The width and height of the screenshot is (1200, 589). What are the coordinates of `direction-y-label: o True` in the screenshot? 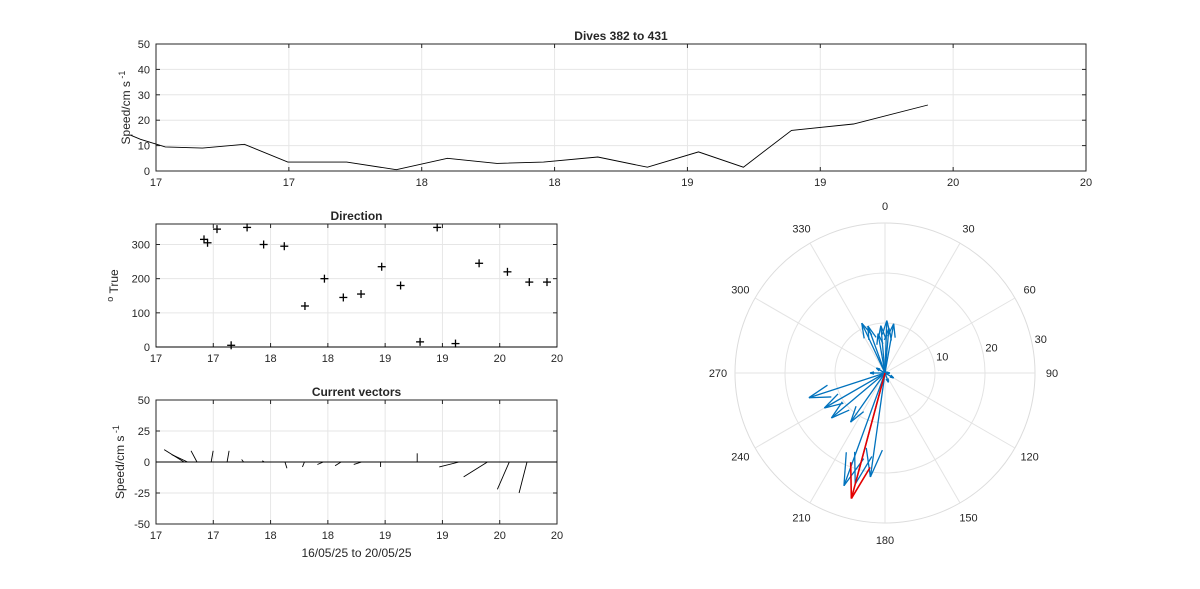 It's located at (113, 285).